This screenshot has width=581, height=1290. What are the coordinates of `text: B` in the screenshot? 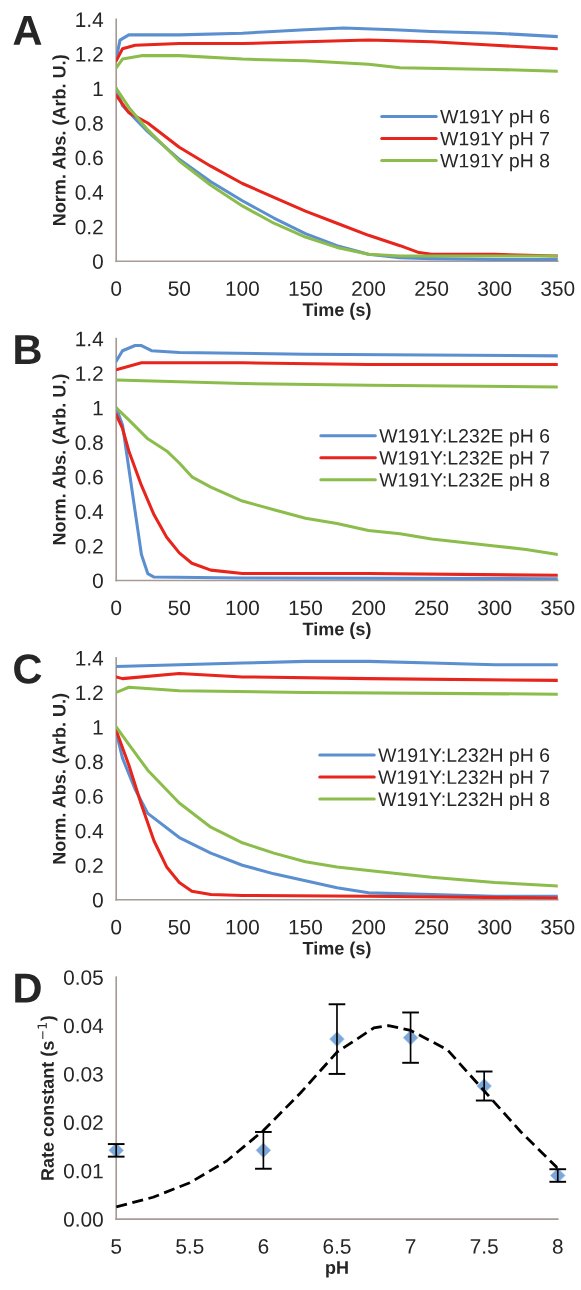 It's located at (28, 349).